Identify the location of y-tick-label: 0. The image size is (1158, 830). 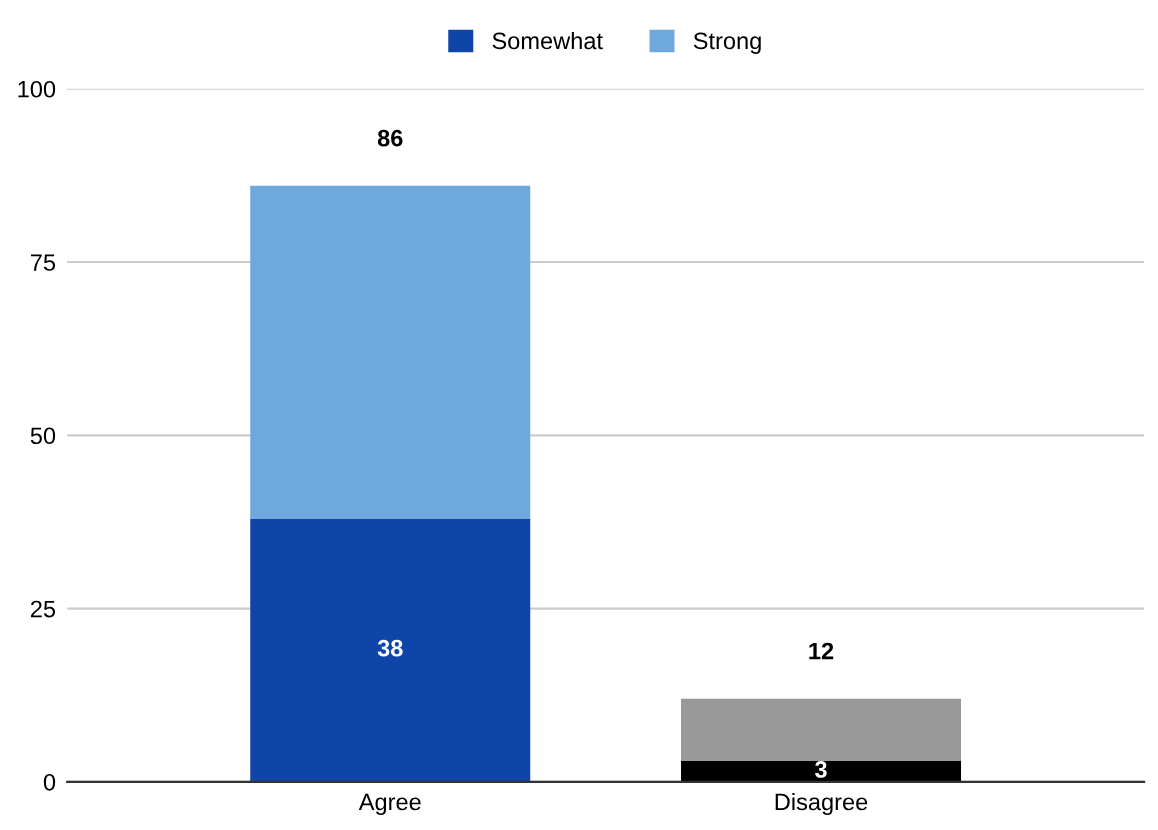
(49, 782).